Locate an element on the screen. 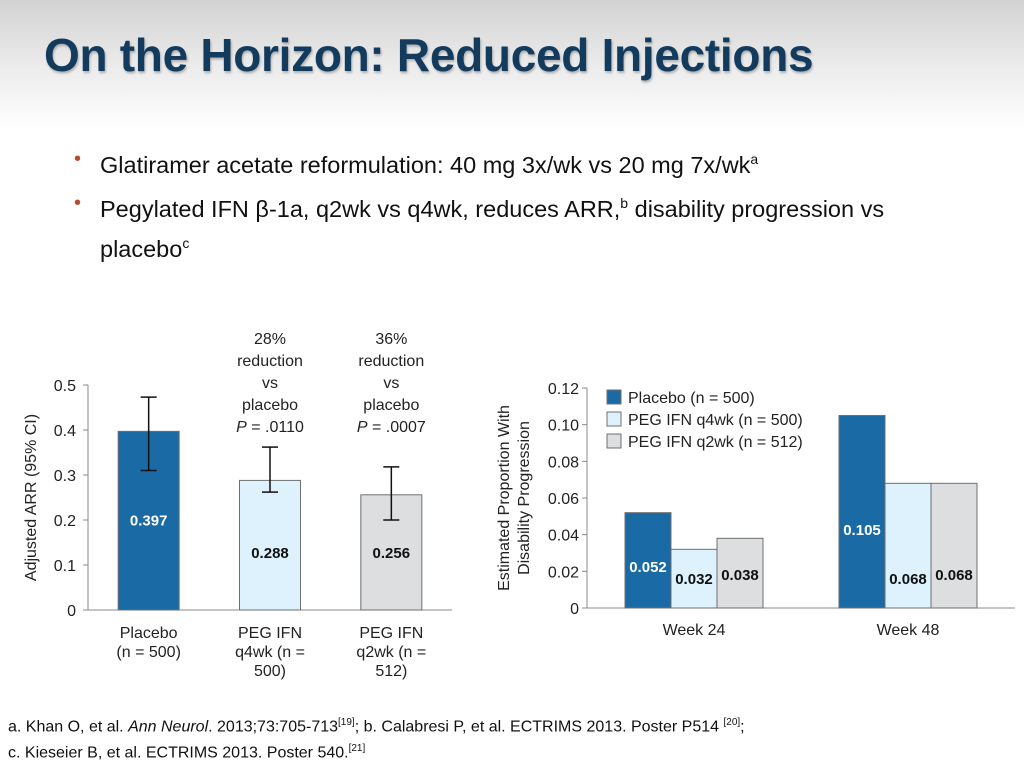 The width and height of the screenshot is (1024, 768). slide-title: On the Horizon: Reduced Injections is located at coordinates (429, 55).